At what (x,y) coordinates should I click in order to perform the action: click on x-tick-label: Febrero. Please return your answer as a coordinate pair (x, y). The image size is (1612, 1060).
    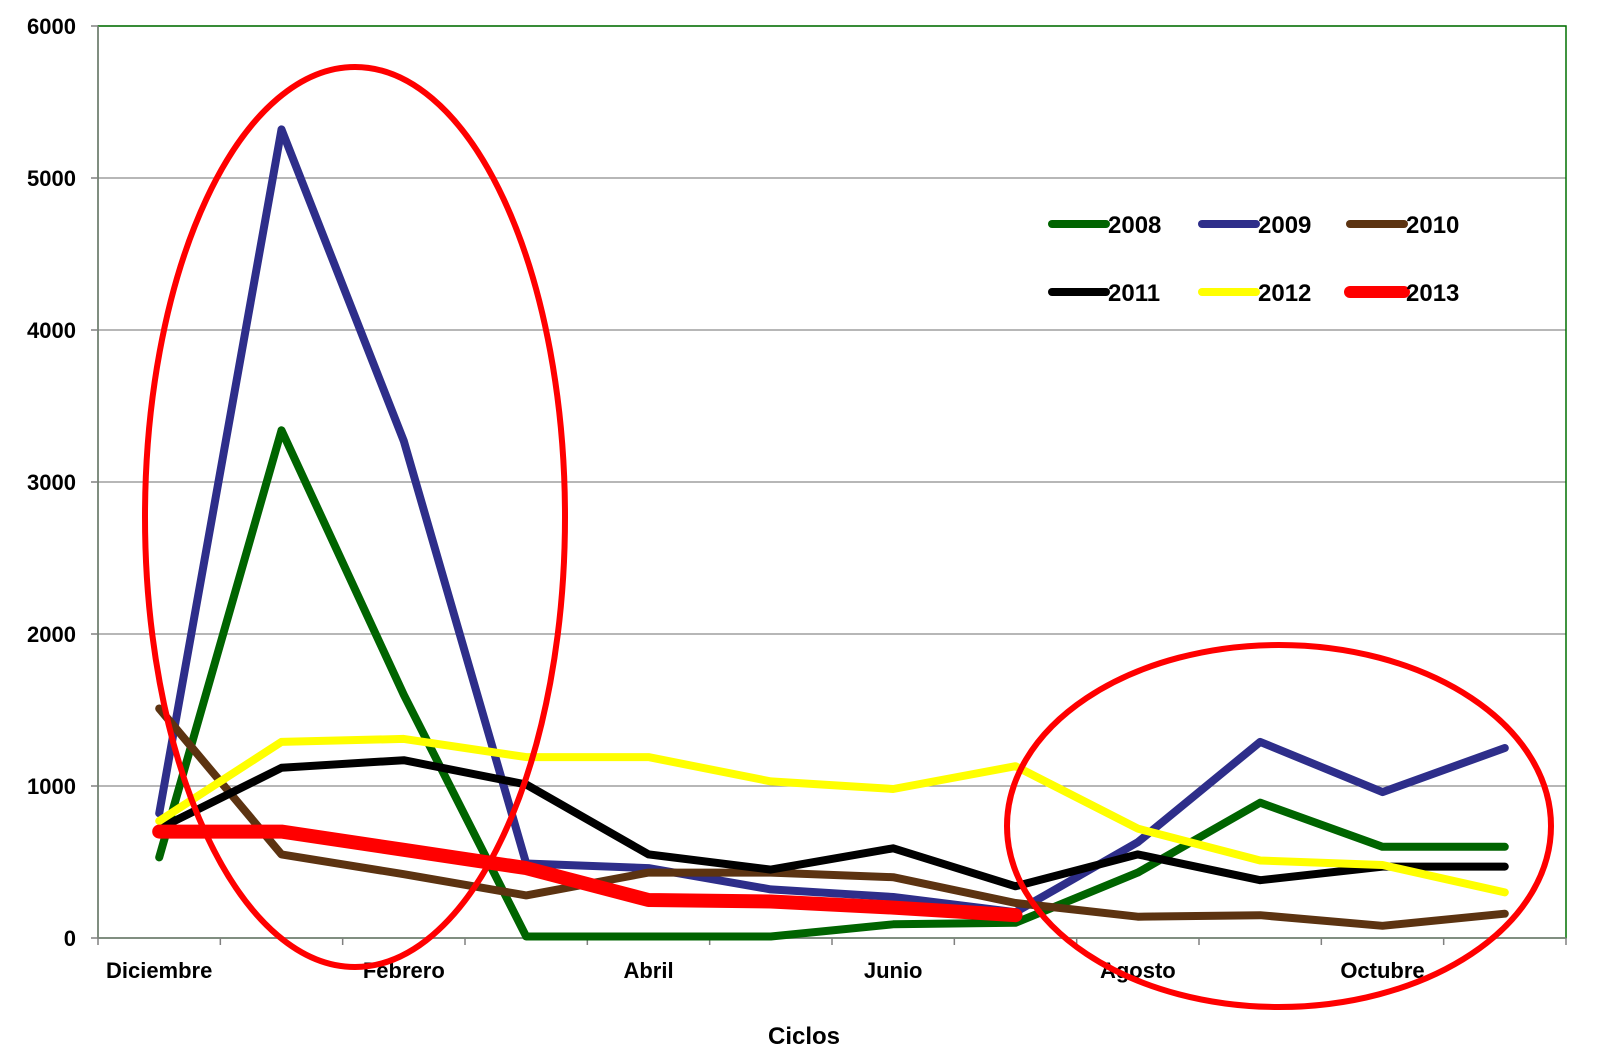
    Looking at the image, I should click on (404, 970).